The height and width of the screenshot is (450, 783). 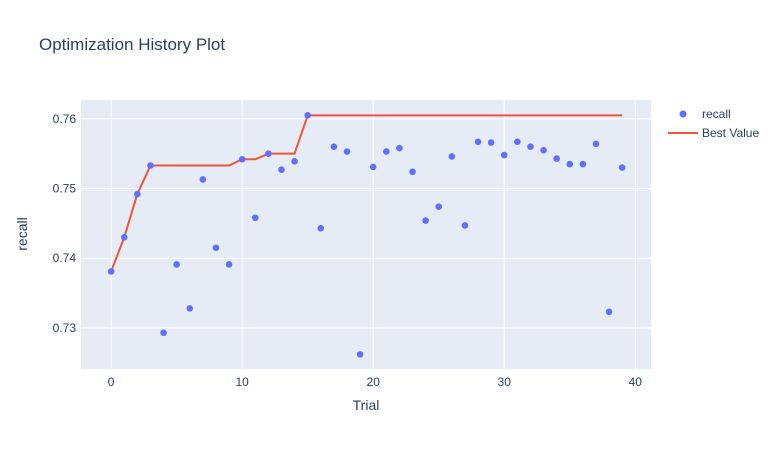 I want to click on x-tick-label: 10, so click(x=242, y=382).